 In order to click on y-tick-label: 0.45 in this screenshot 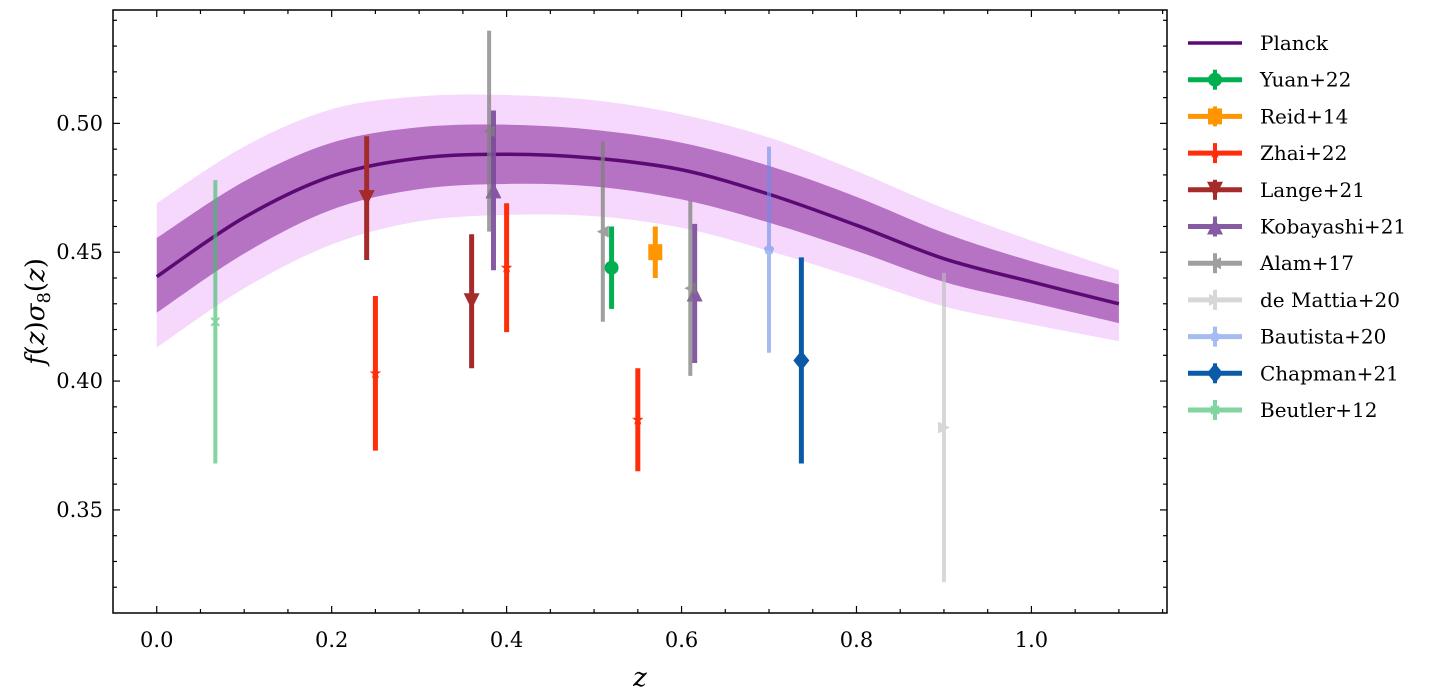, I will do `click(79, 252)`.